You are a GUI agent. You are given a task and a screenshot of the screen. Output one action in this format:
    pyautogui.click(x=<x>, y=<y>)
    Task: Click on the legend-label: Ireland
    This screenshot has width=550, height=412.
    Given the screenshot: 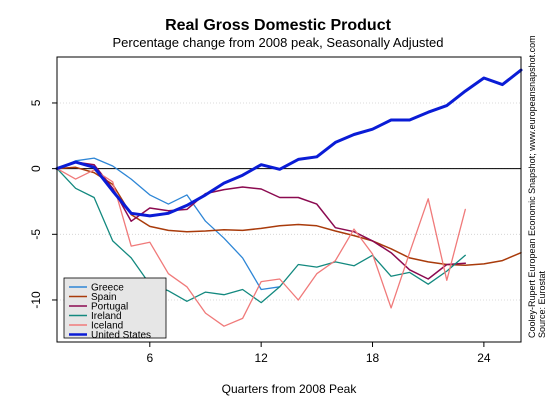 What is the action you would take?
    pyautogui.click(x=106, y=316)
    